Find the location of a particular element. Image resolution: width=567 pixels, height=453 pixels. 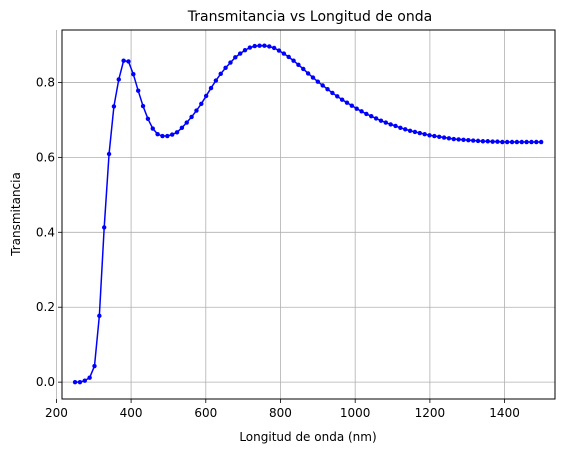

y-axis-ticks: 0.0 0.2 0.4 0.6 0.8 is located at coordinates (49, 232).